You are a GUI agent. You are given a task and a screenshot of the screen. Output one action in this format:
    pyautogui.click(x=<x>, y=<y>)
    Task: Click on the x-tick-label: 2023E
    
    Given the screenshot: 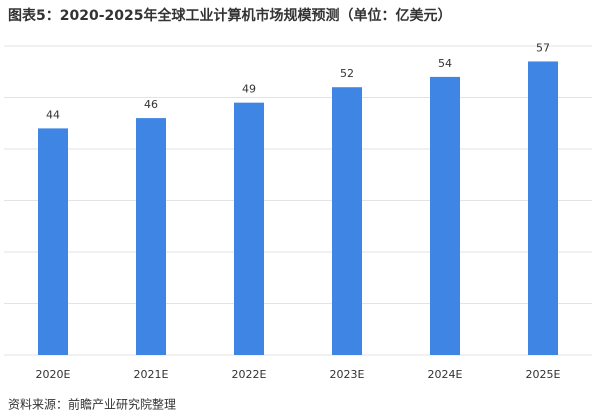 What is the action you would take?
    pyautogui.click(x=347, y=374)
    